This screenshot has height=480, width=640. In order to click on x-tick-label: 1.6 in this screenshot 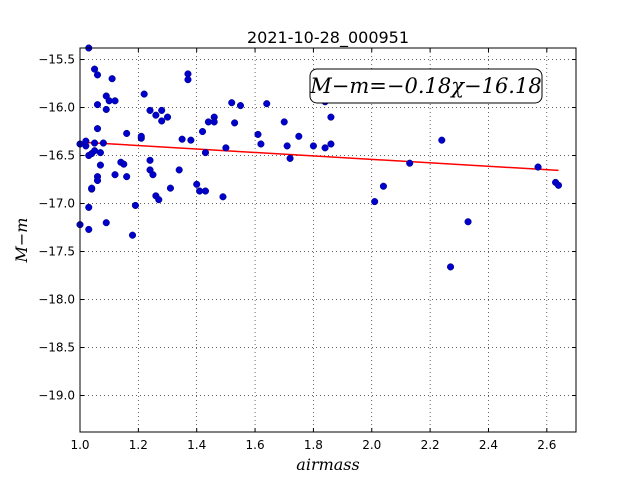, I will do `click(255, 445)`.